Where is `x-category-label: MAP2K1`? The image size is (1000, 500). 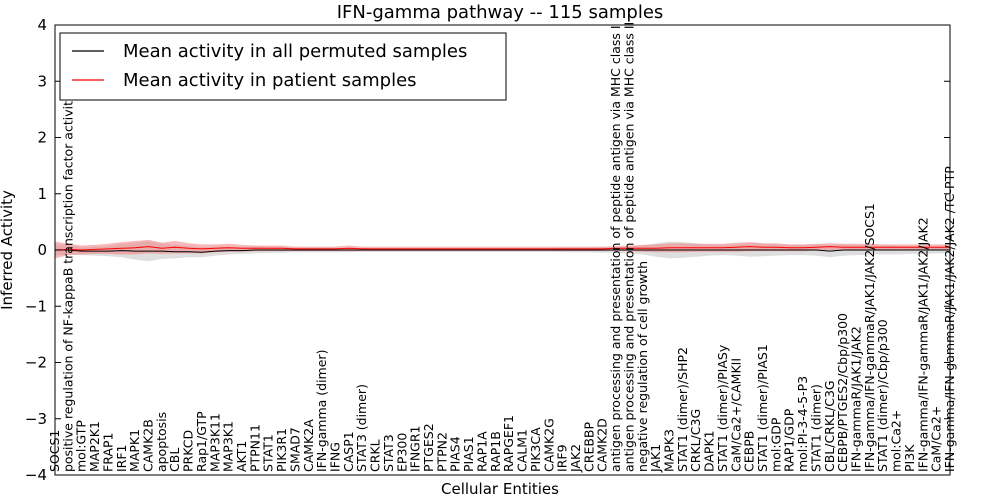 x-category-label: MAP2K1 is located at coordinates (94, 446).